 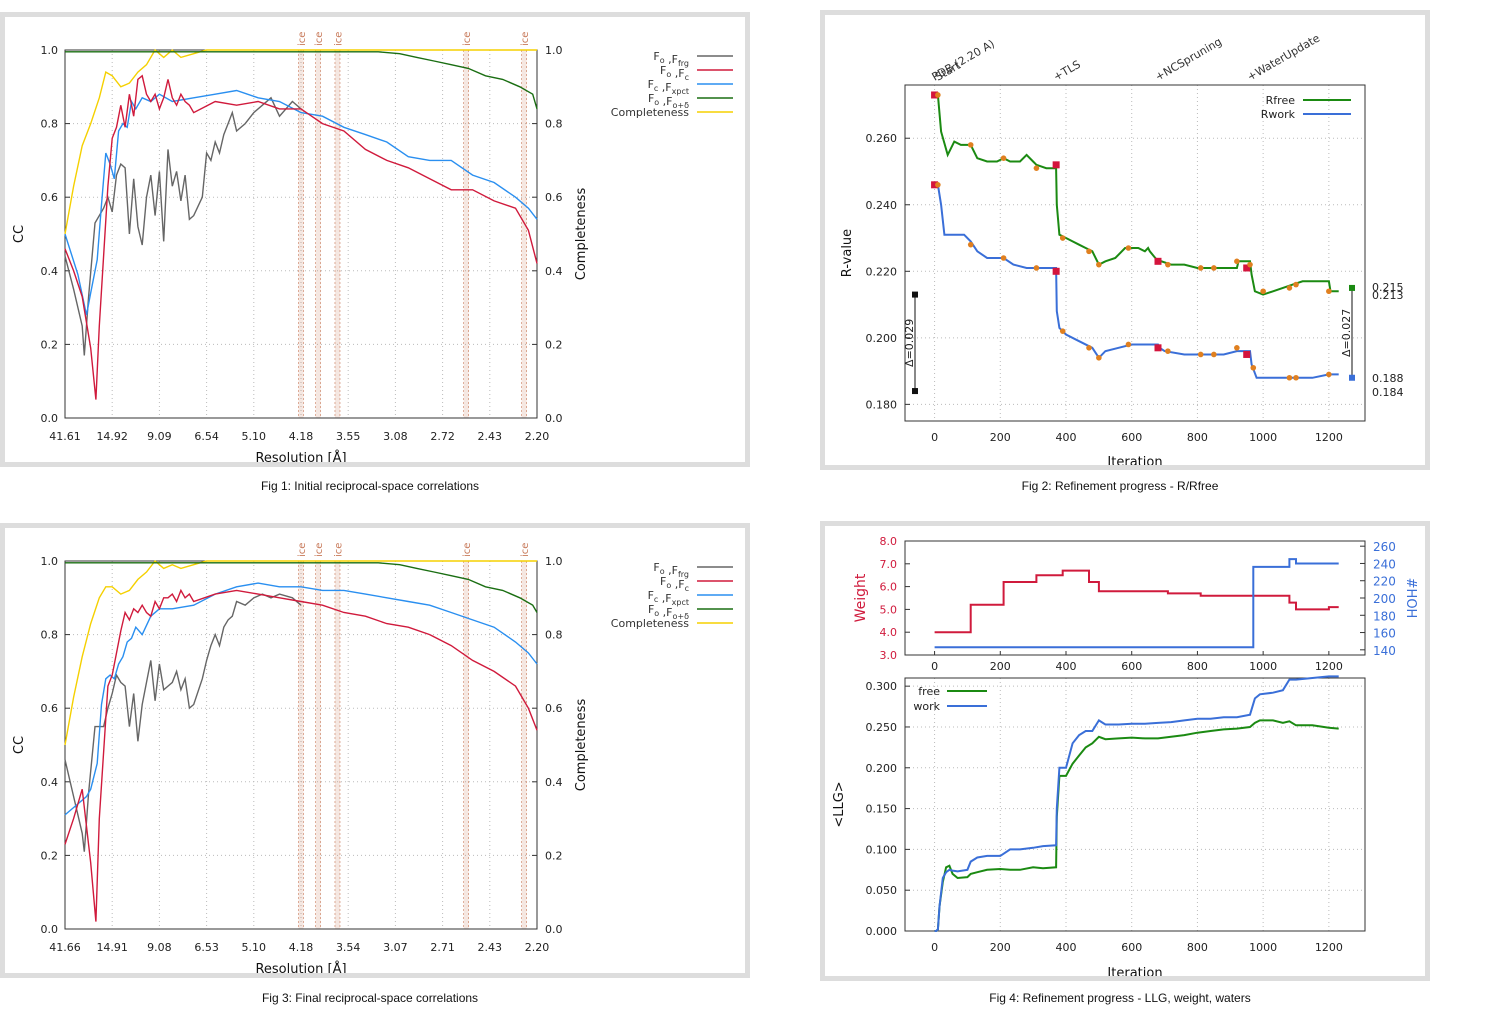 I want to click on fig4-series-work, so click(x=1136, y=803).